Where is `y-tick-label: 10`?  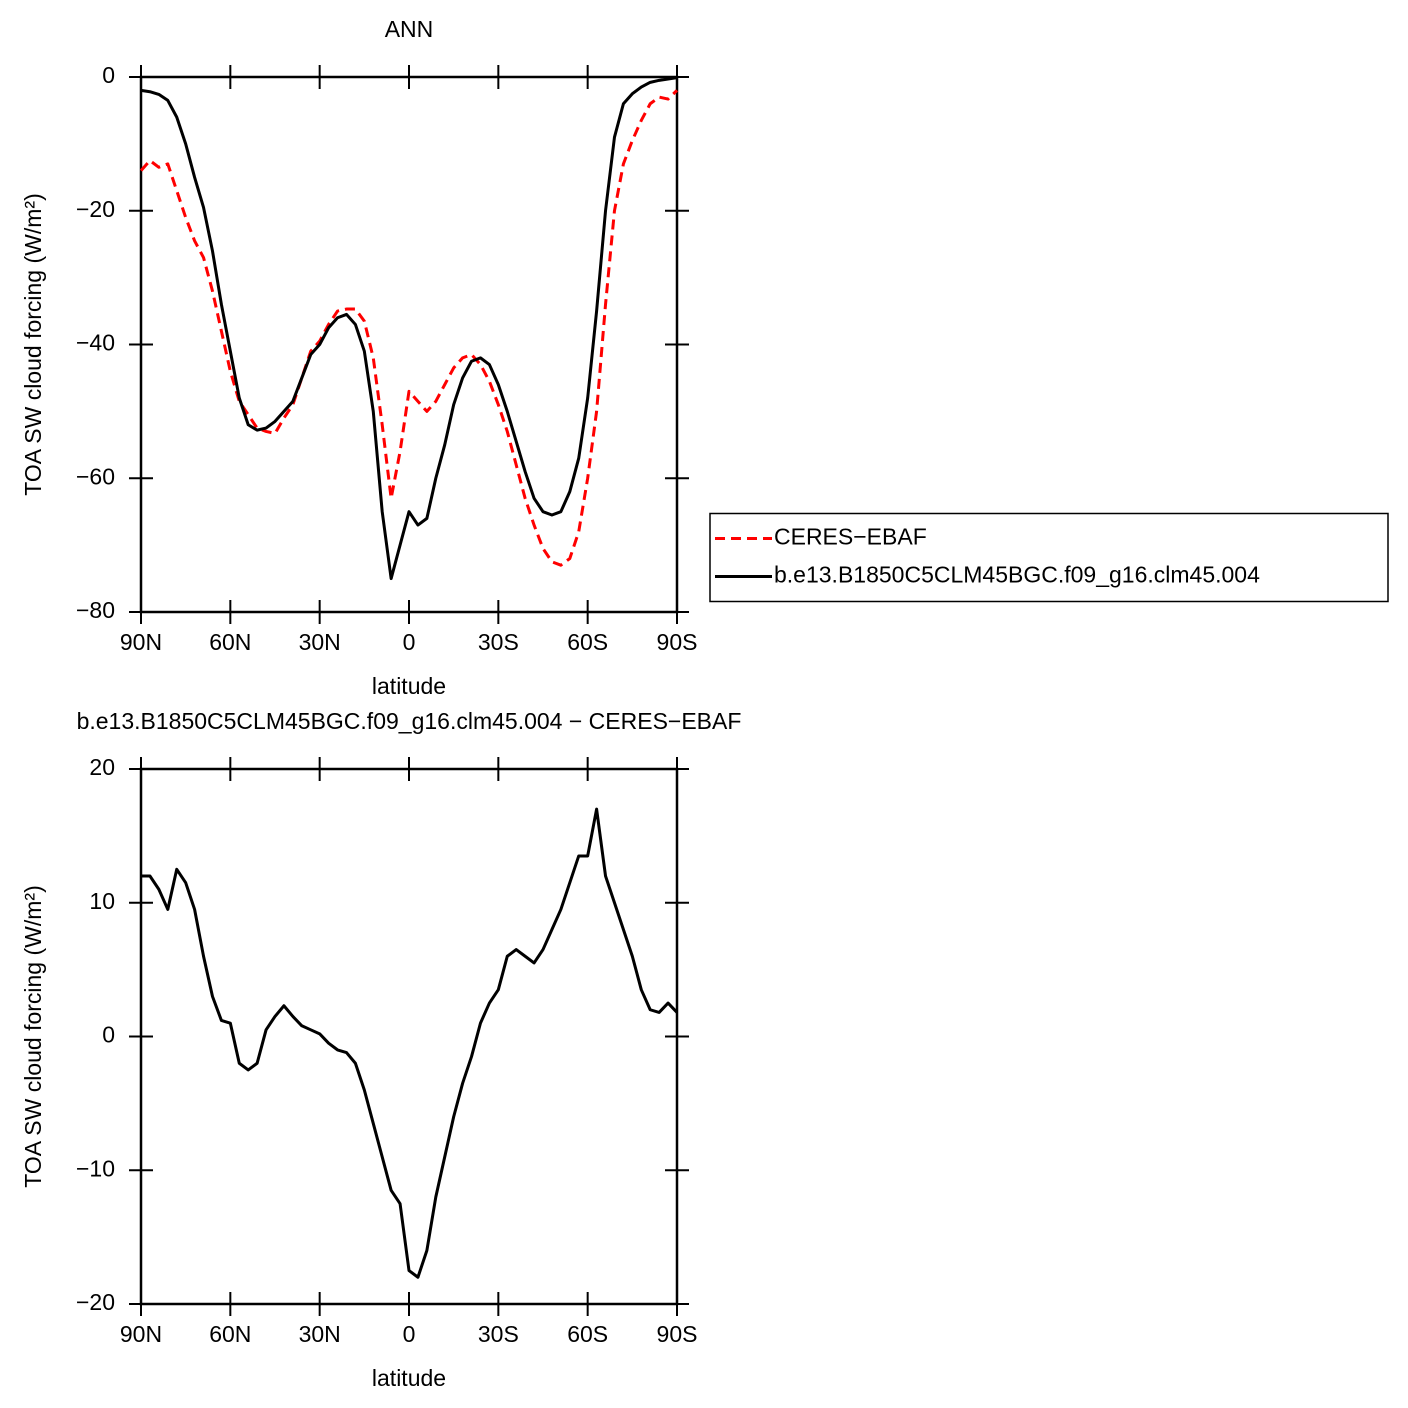
y-tick-label: 10 is located at coordinates (102, 901).